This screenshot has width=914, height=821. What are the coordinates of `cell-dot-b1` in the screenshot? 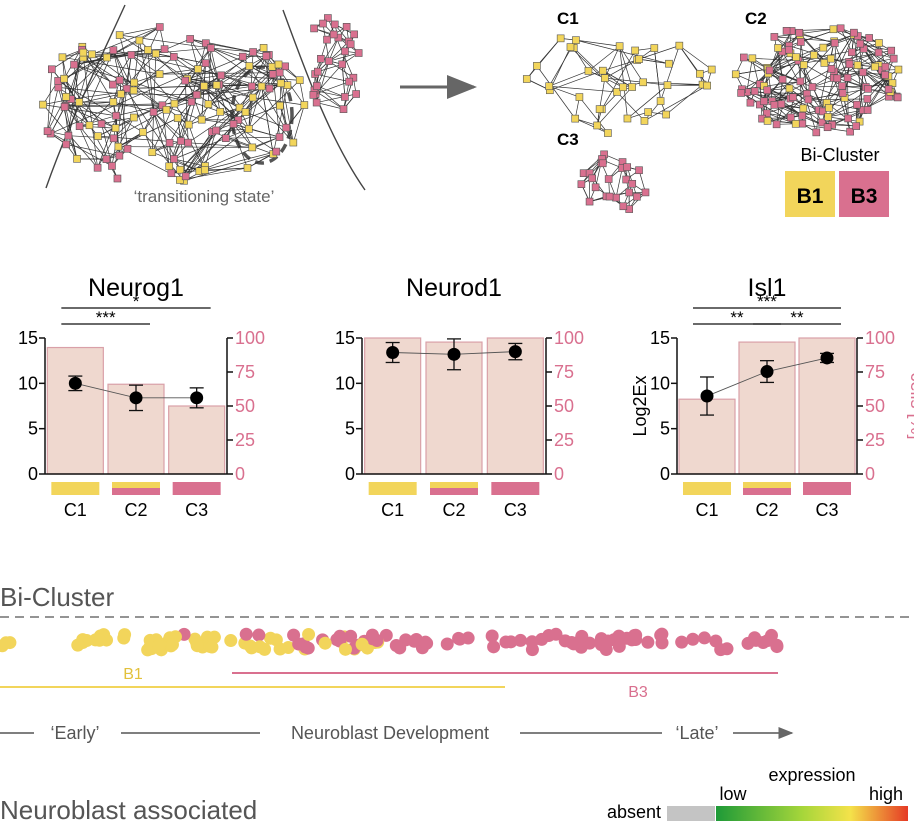 It's located at (197, 646).